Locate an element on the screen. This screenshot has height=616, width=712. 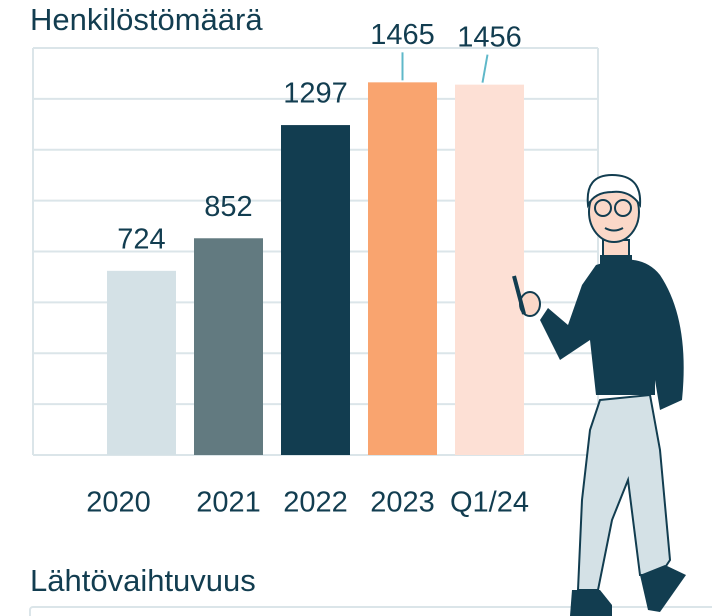
leader-line is located at coordinates (485, 68).